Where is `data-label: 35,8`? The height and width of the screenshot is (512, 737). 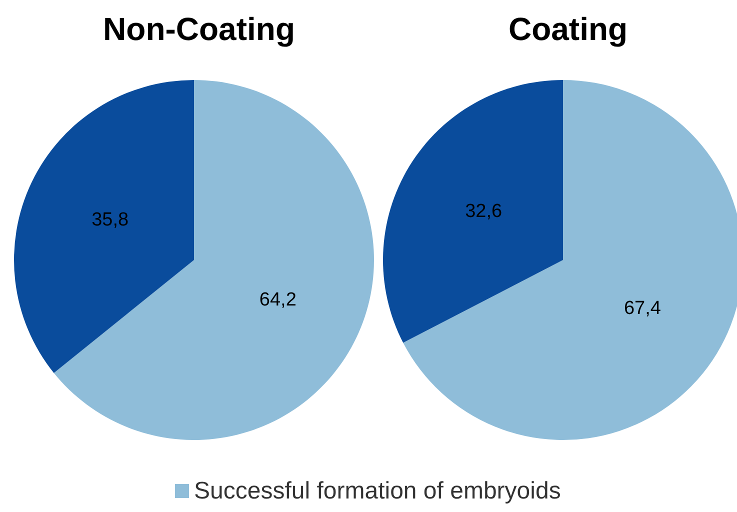 data-label: 35,8 is located at coordinates (110, 219).